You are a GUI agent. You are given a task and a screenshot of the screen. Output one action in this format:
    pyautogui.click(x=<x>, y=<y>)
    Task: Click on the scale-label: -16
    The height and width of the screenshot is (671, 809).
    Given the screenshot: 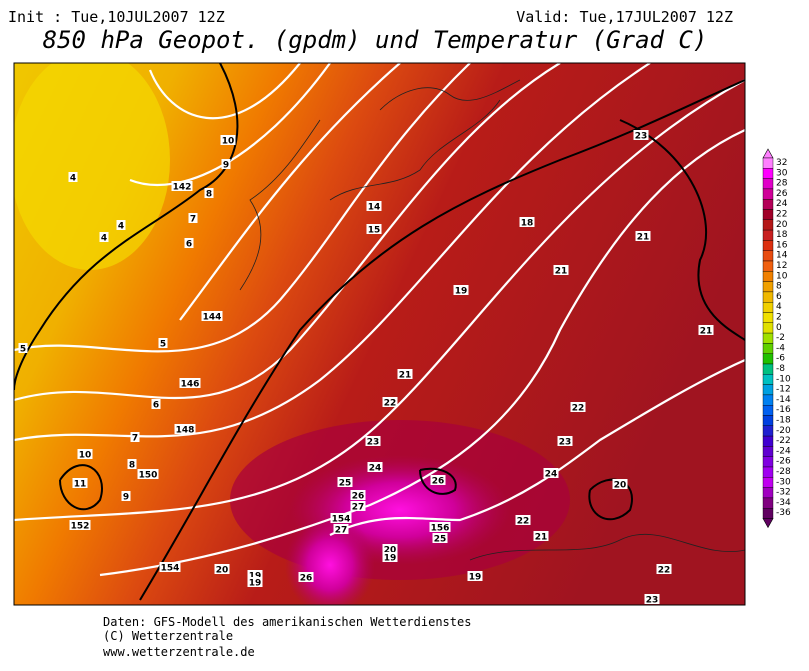 What is the action you would take?
    pyautogui.click(x=783, y=410)
    